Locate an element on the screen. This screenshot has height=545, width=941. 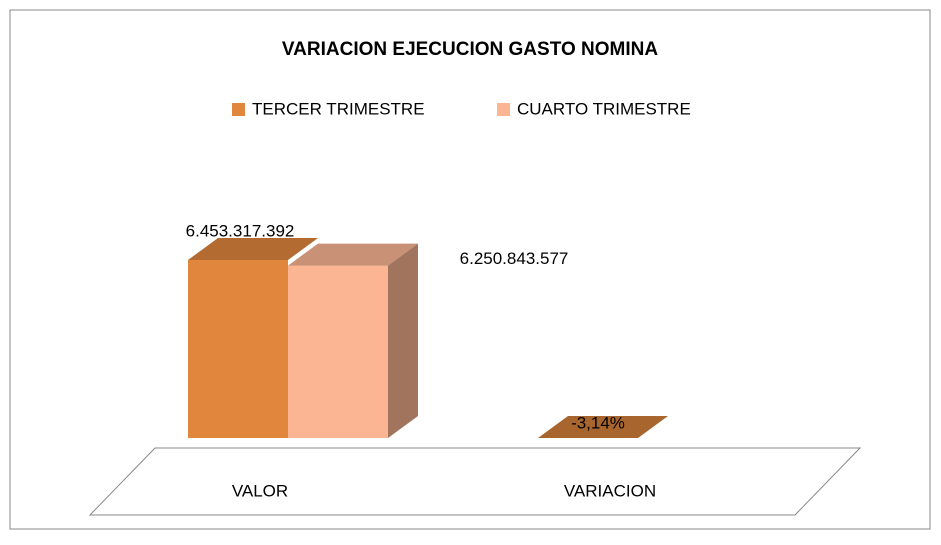
legend-label: CUARTO TRIMESTRE is located at coordinates (604, 108).